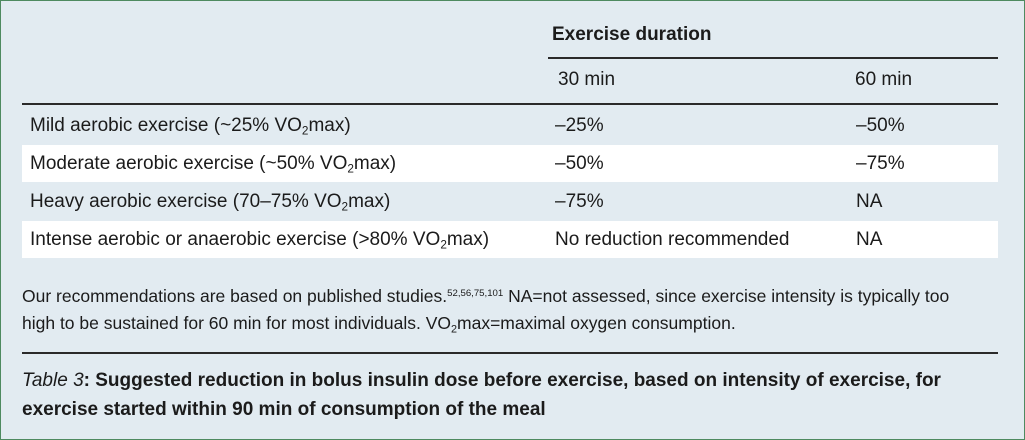  Describe the element at coordinates (166, 125) in the screenshot. I see `intensity-text: Mild aerobic exercise (~25% VO` at that location.